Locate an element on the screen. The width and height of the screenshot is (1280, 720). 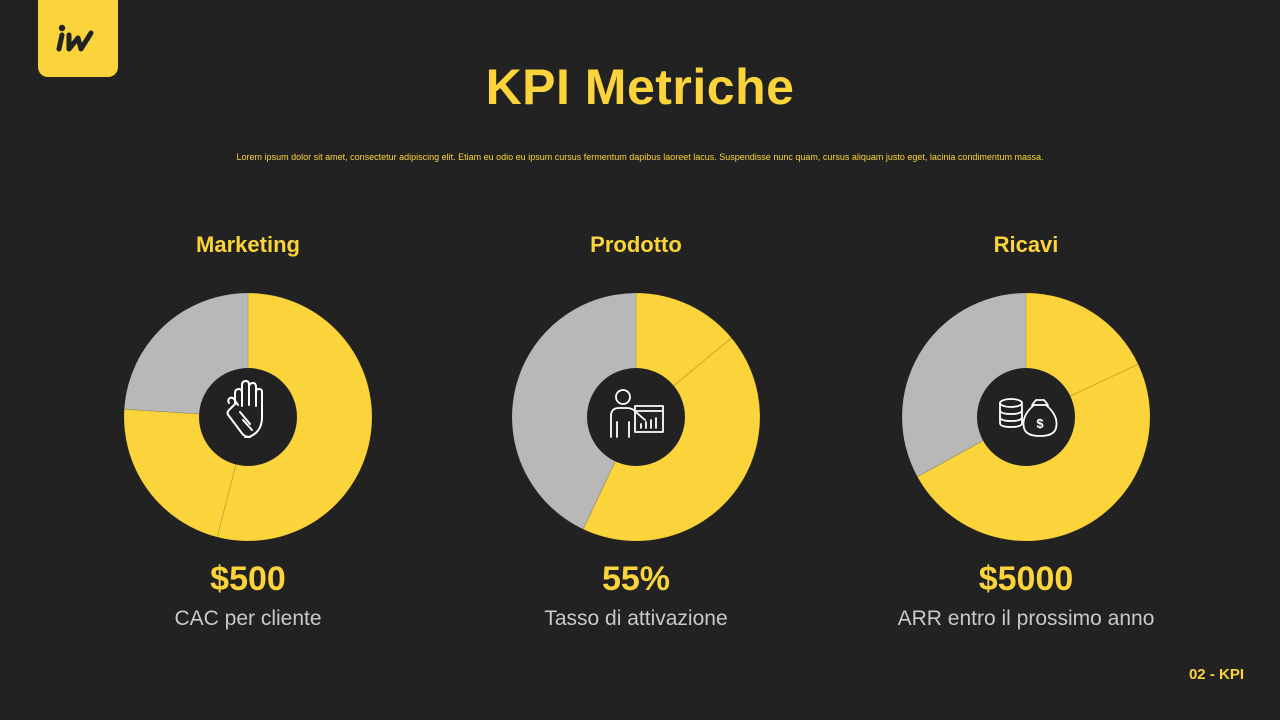
money-icon: $ is located at coordinates (1028, 417).